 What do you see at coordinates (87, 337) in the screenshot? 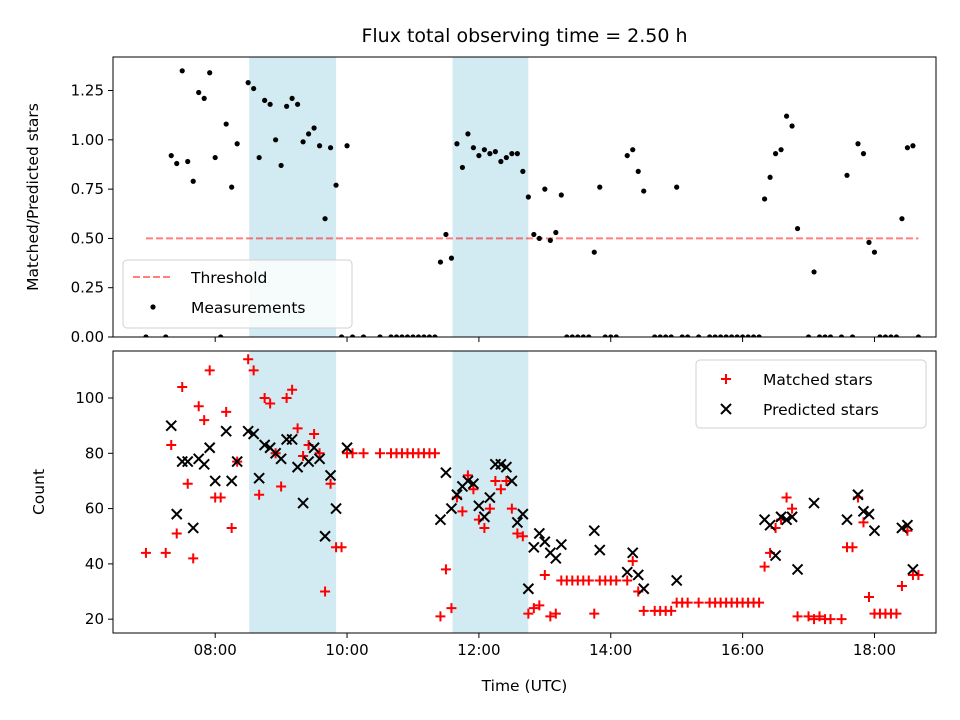
I see `y-tick-label: 0.00` at bounding box center [87, 337].